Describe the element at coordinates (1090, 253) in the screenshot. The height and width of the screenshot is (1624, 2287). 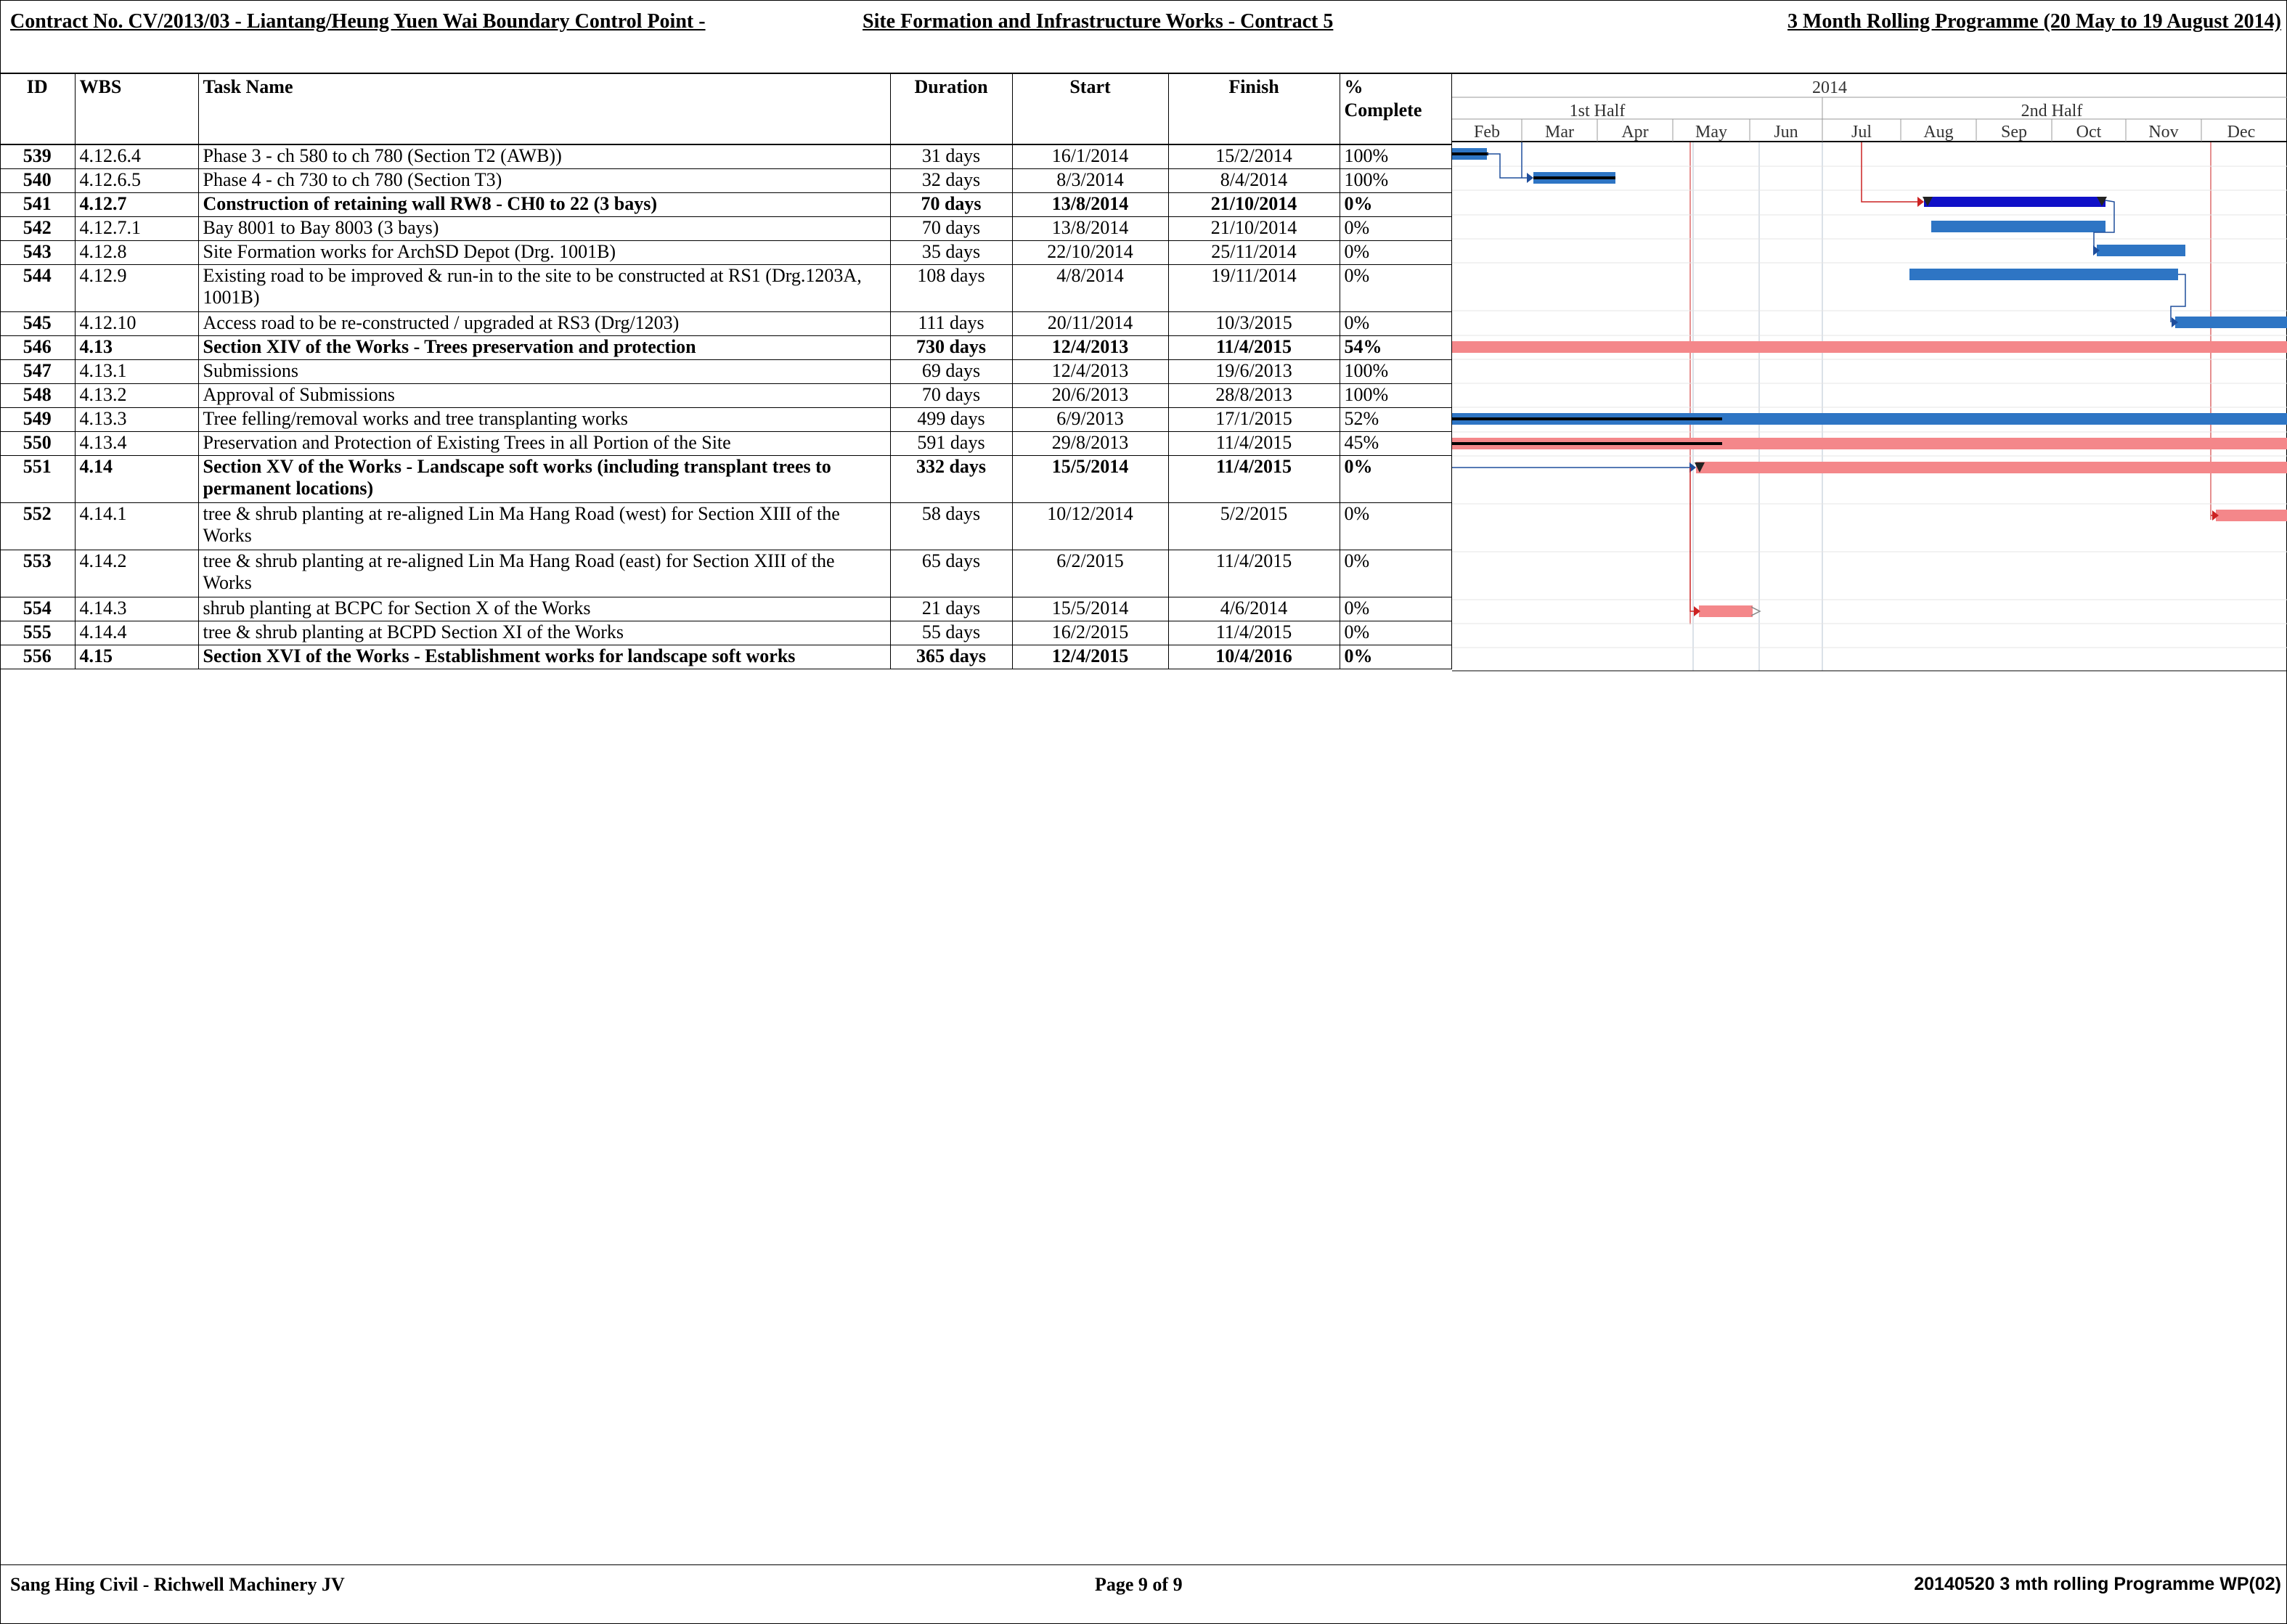
I see `cell-start: 22/10/2014` at that location.